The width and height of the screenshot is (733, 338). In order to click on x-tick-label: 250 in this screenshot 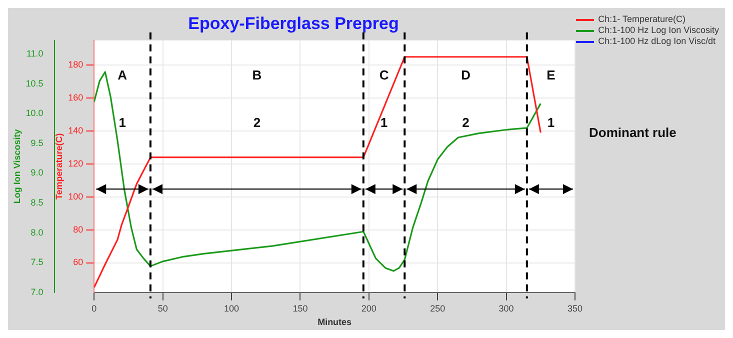, I will do `click(438, 308)`.